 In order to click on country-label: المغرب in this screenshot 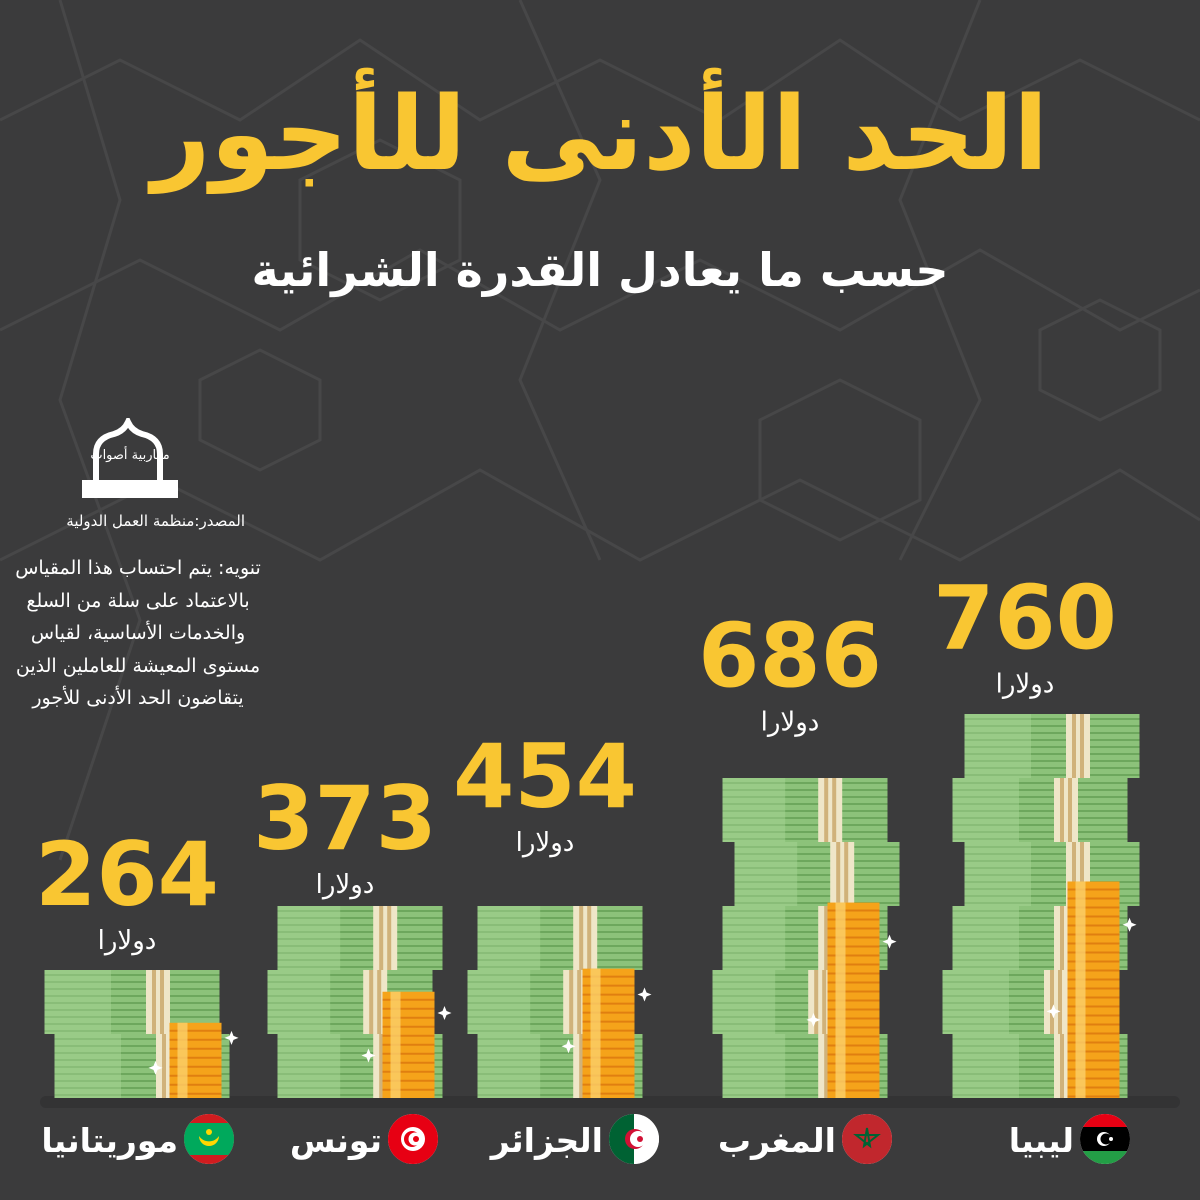, I will do `click(776, 1140)`.